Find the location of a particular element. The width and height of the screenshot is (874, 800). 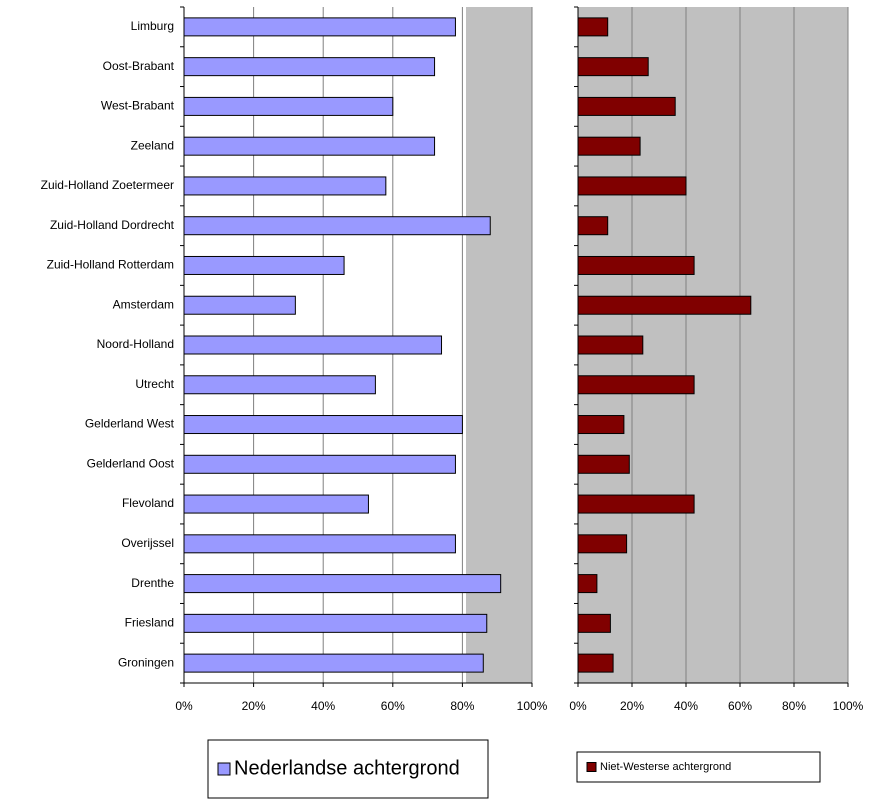

y-tick-label: Drenthe is located at coordinates (152, 583).